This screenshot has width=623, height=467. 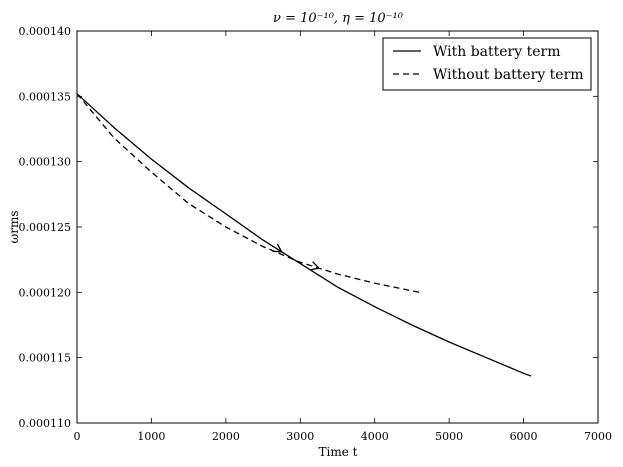 What do you see at coordinates (508, 75) in the screenshot?
I see `legend-label-without-battery: Without battery term` at bounding box center [508, 75].